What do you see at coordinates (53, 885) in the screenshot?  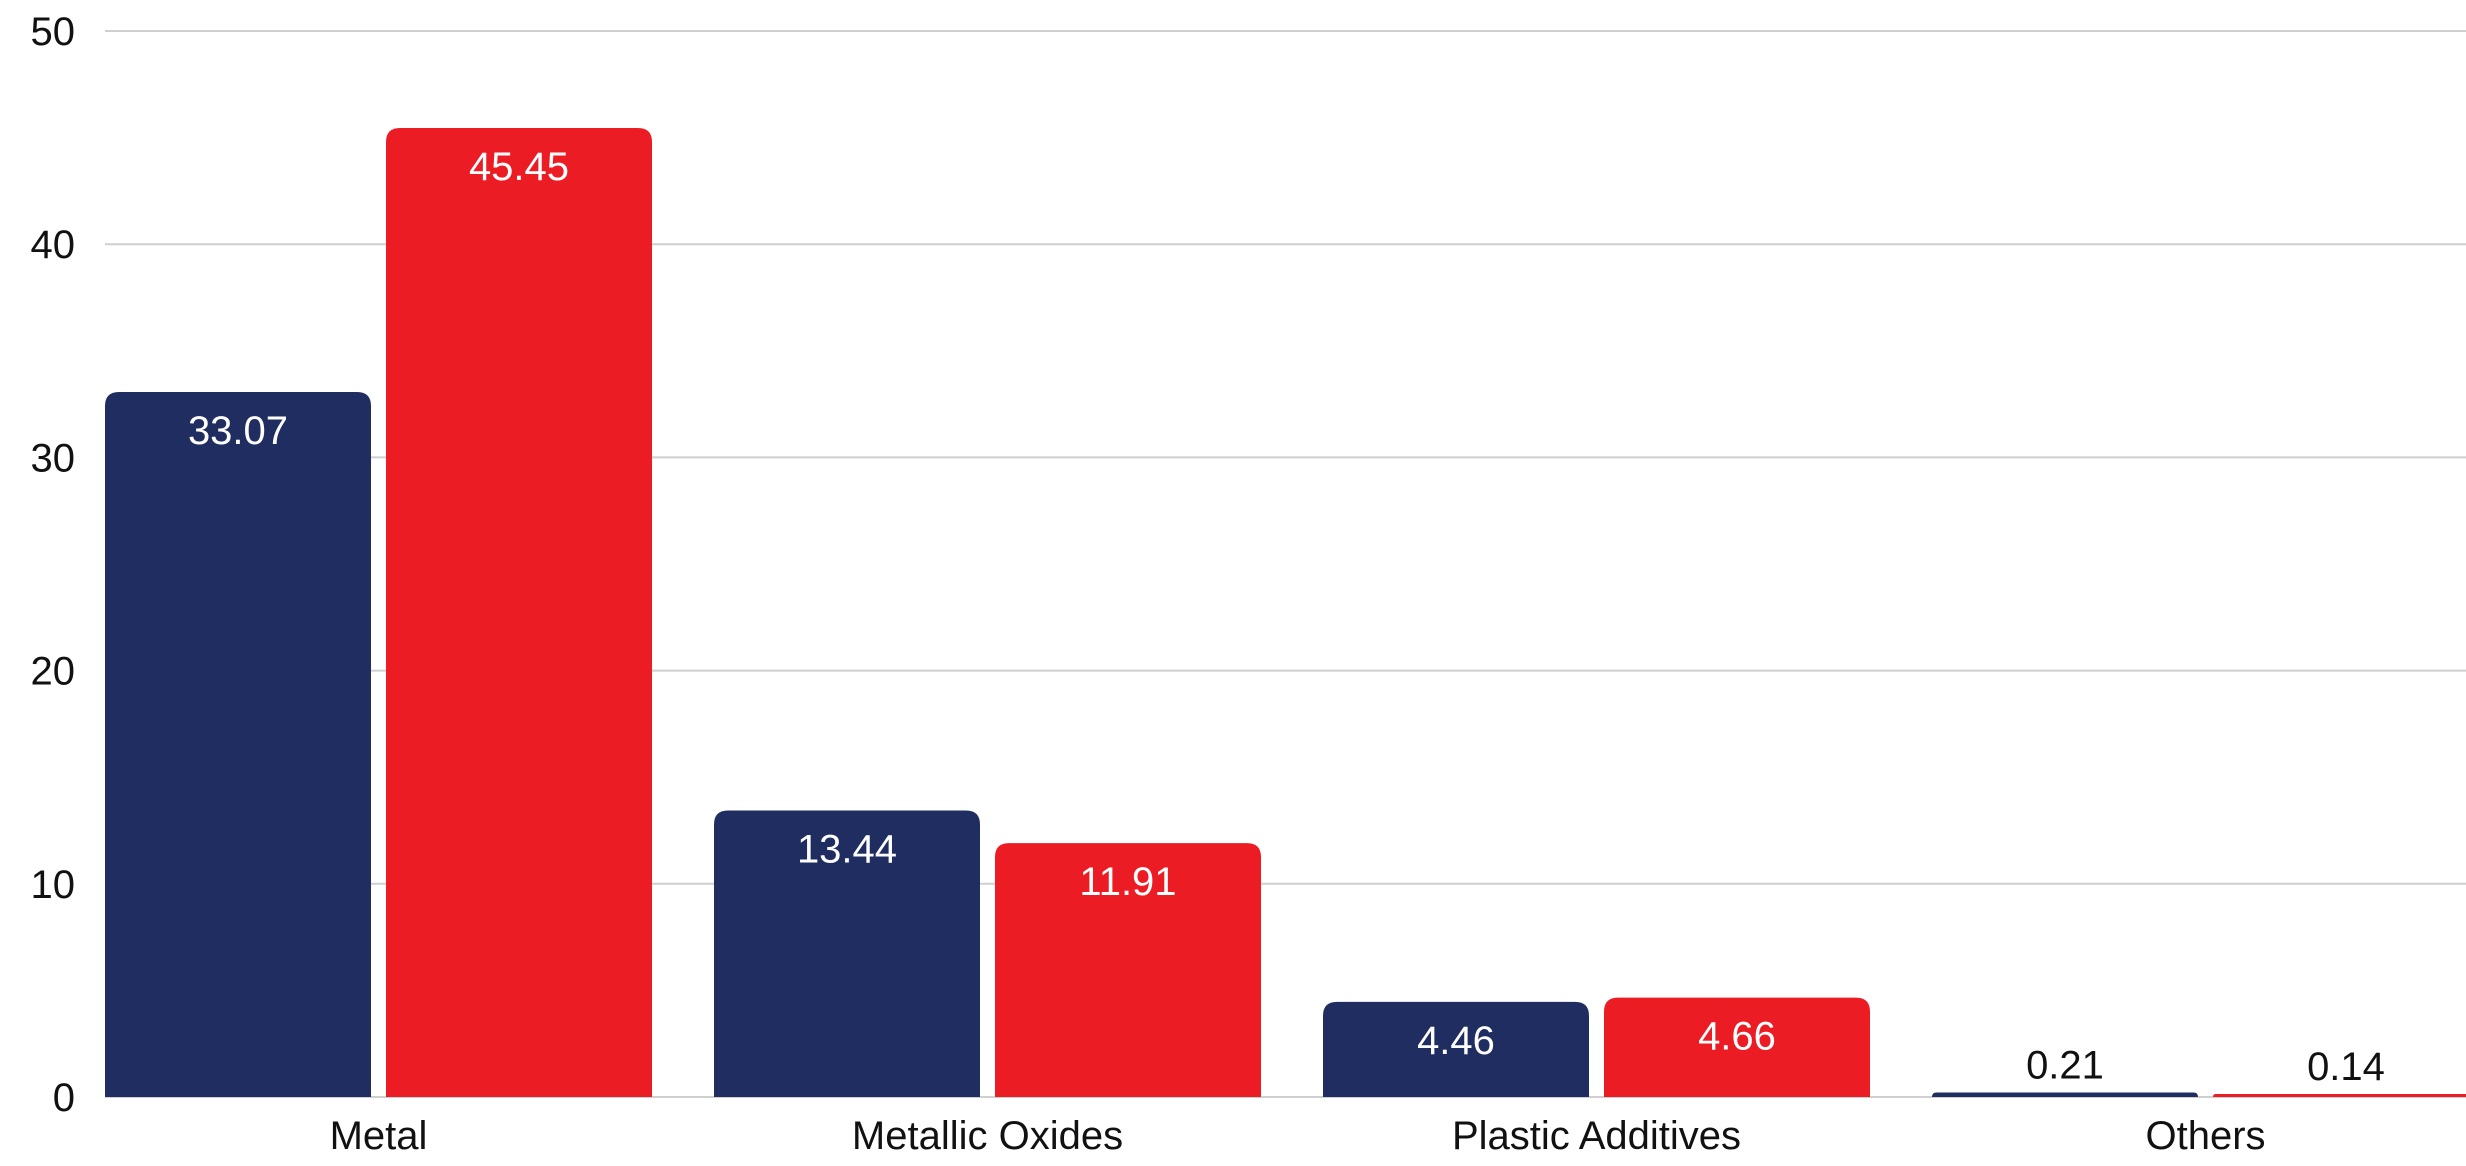 I see `y-tick-label: 10` at bounding box center [53, 885].